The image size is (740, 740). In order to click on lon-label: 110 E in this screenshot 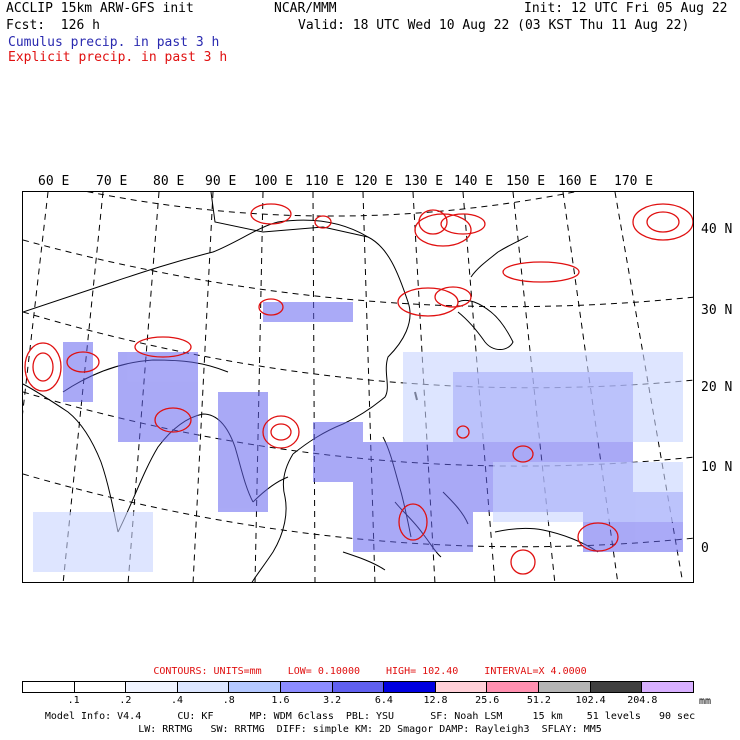, I will do `click(325, 181)`.